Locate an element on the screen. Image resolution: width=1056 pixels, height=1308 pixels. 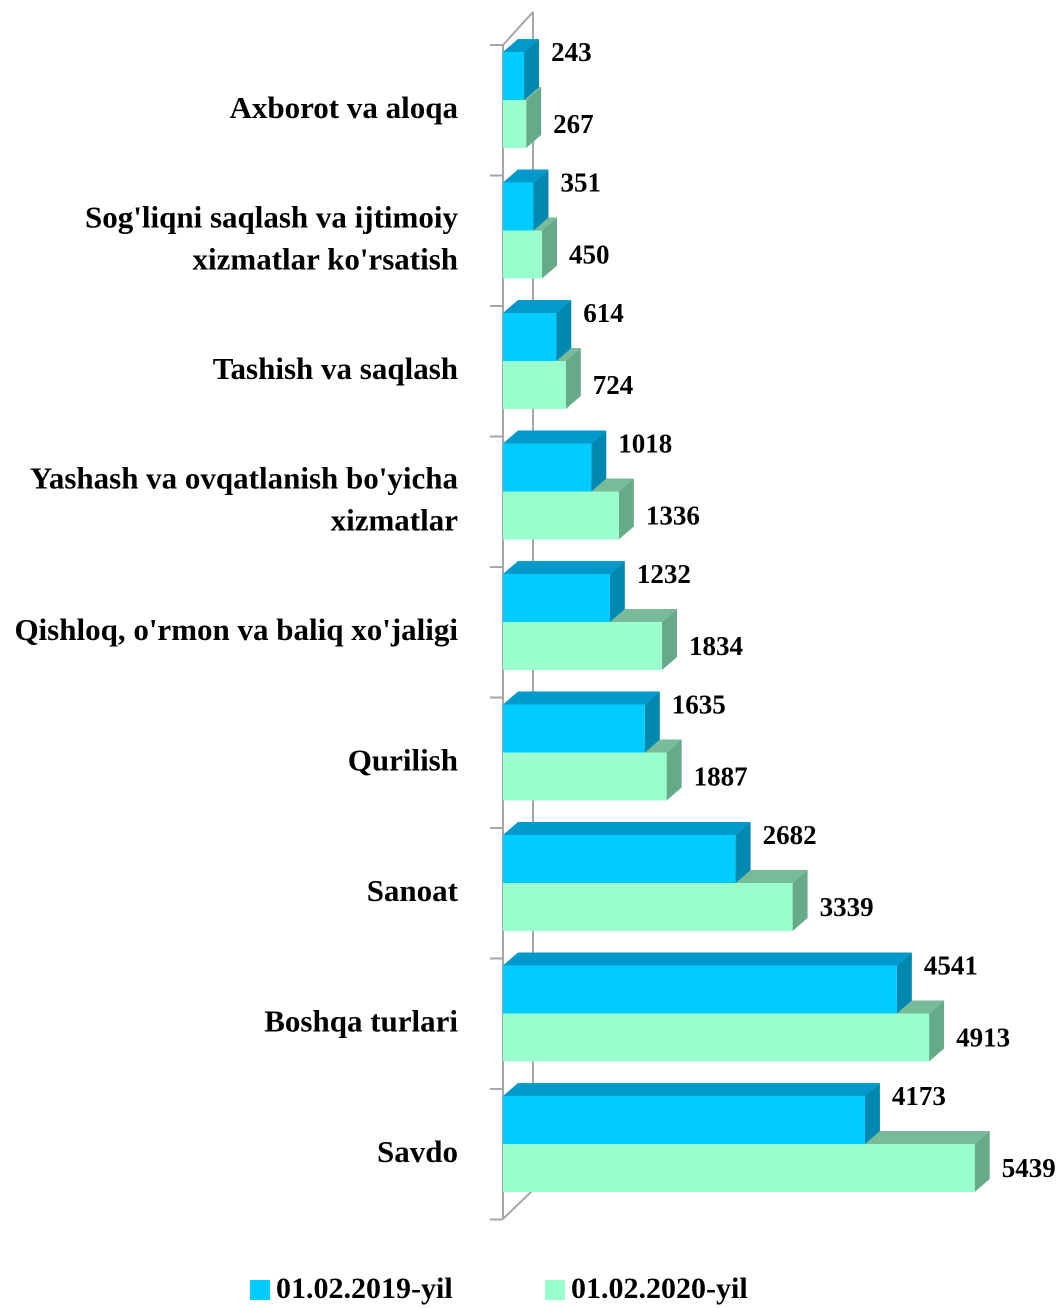
category-label: Tashish va saqlash is located at coordinates (335, 368).